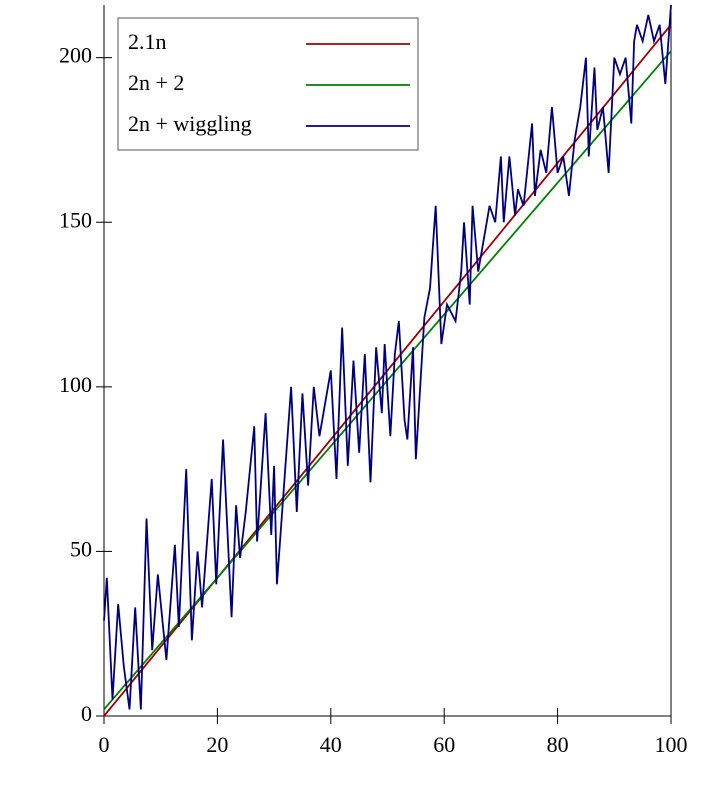 This screenshot has width=702, height=812. What do you see at coordinates (190, 123) in the screenshot?
I see `legend-label: 2n + wiggling` at bounding box center [190, 123].